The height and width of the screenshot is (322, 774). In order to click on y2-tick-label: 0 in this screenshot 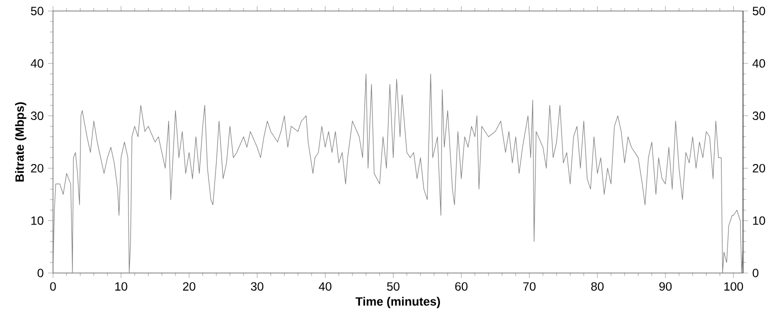, I will do `click(755, 273)`.